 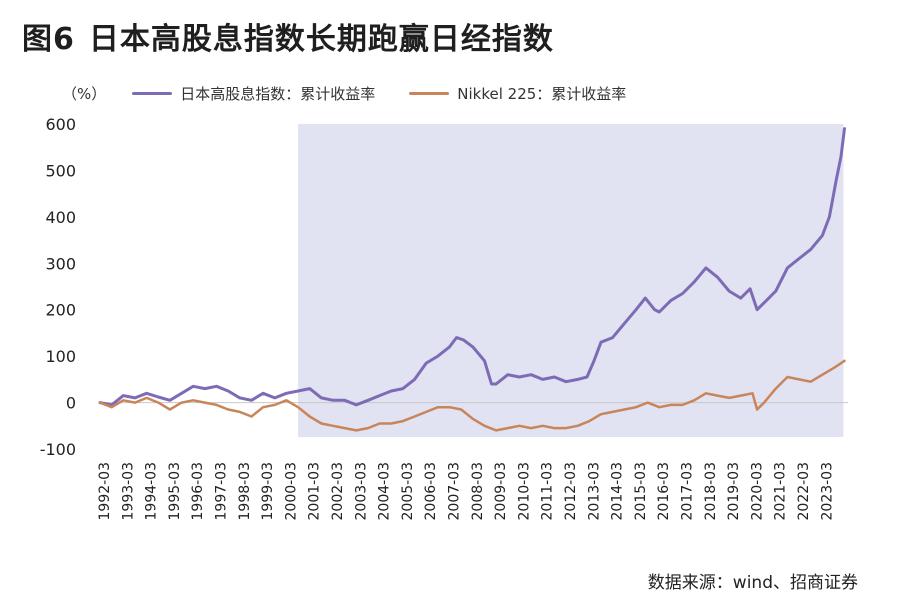 I want to click on y-unit-label: （%）, so click(x=84, y=93).